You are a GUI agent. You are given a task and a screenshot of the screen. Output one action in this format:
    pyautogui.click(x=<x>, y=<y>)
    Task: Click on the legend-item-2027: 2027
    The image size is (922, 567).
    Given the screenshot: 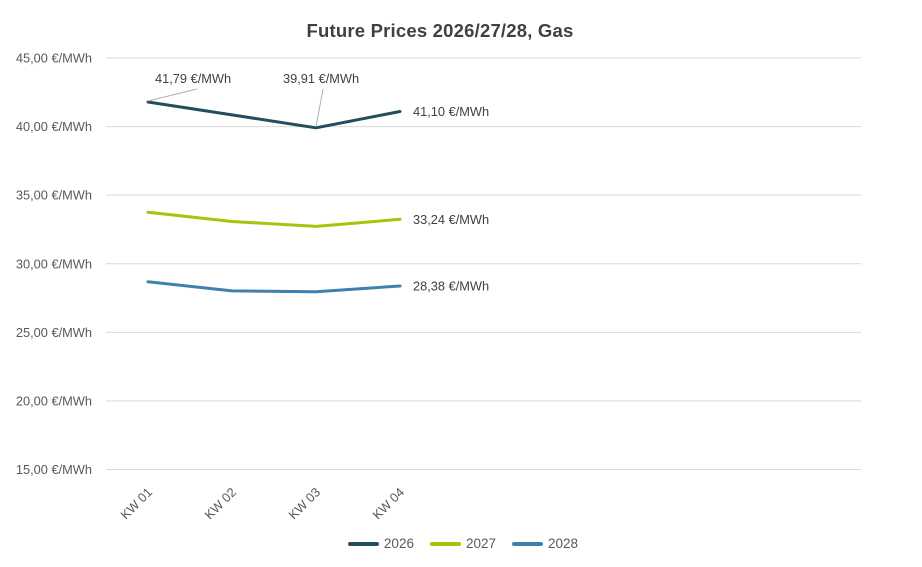 What is the action you would take?
    pyautogui.click(x=463, y=543)
    